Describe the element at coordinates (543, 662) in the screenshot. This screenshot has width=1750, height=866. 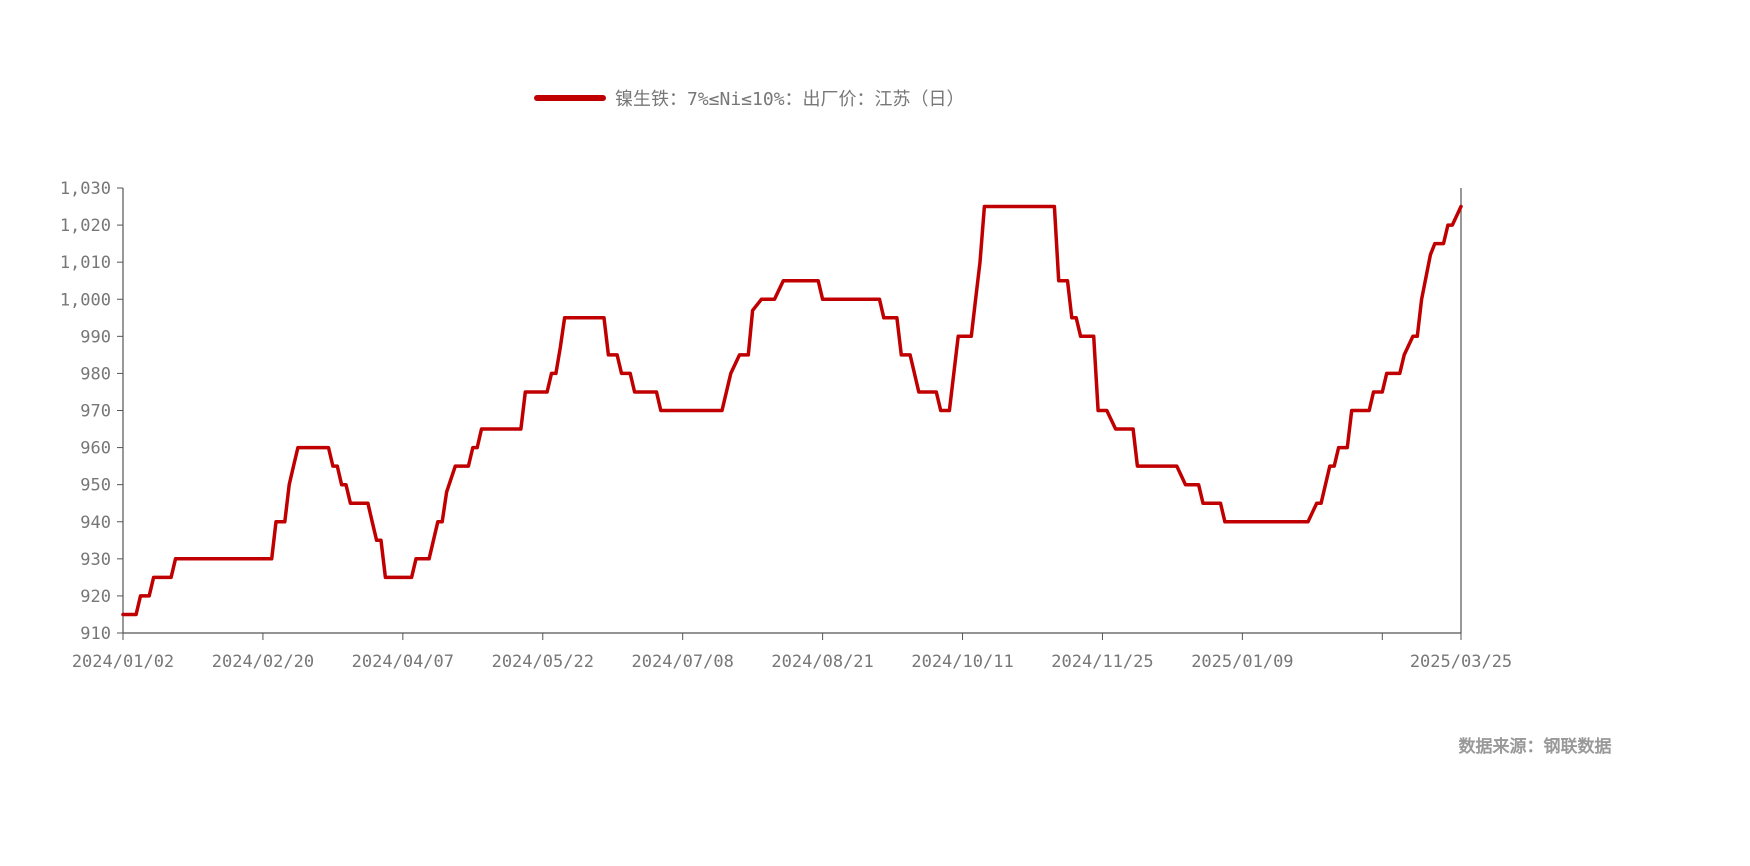
I see `x-tick-label: 2024/05/22` at that location.